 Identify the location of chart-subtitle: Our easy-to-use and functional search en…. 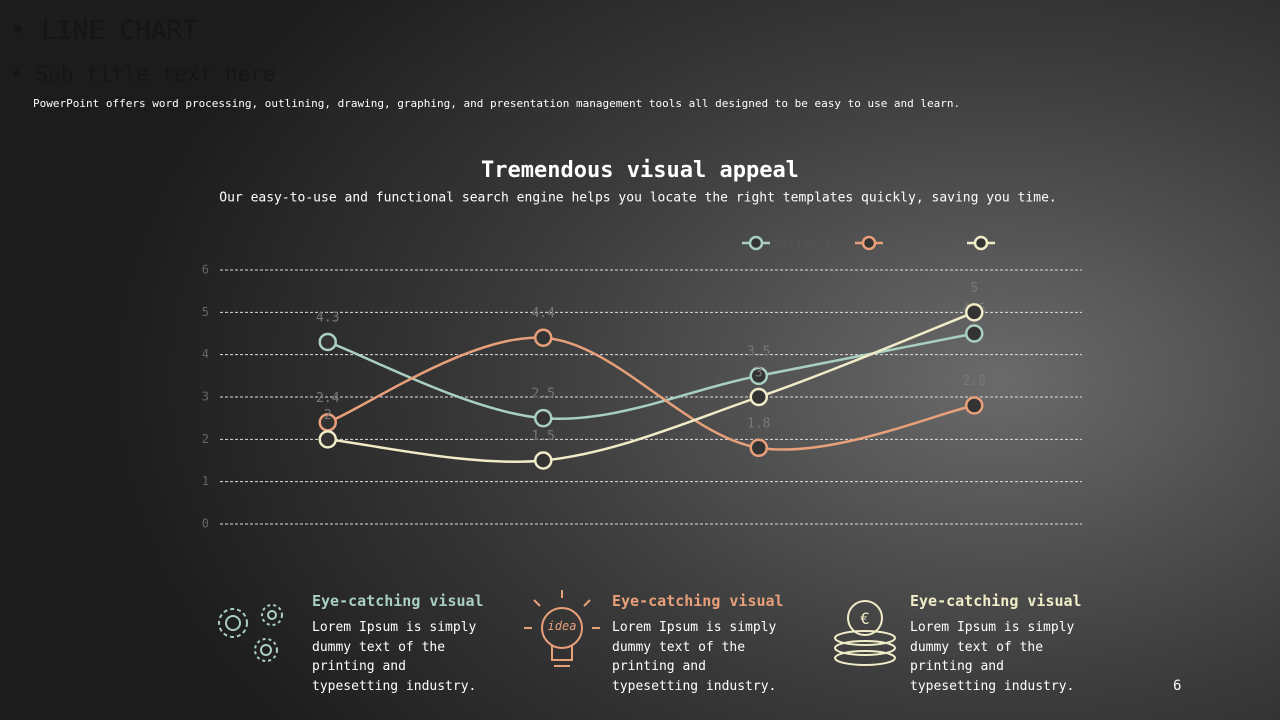
(637, 198).